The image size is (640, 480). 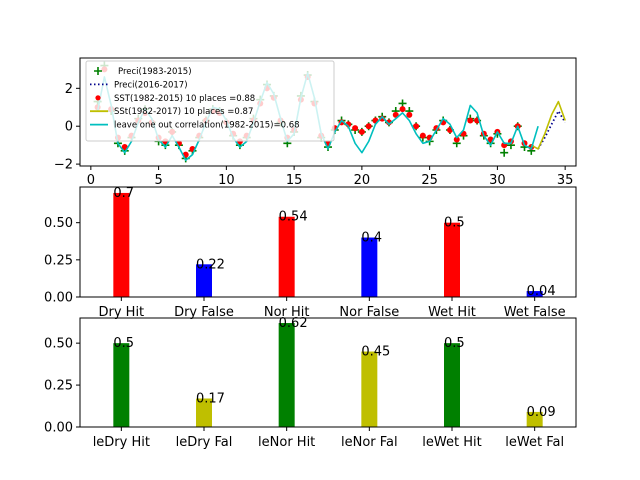 I want to click on x-tick-label-30: 30, so click(x=497, y=180).